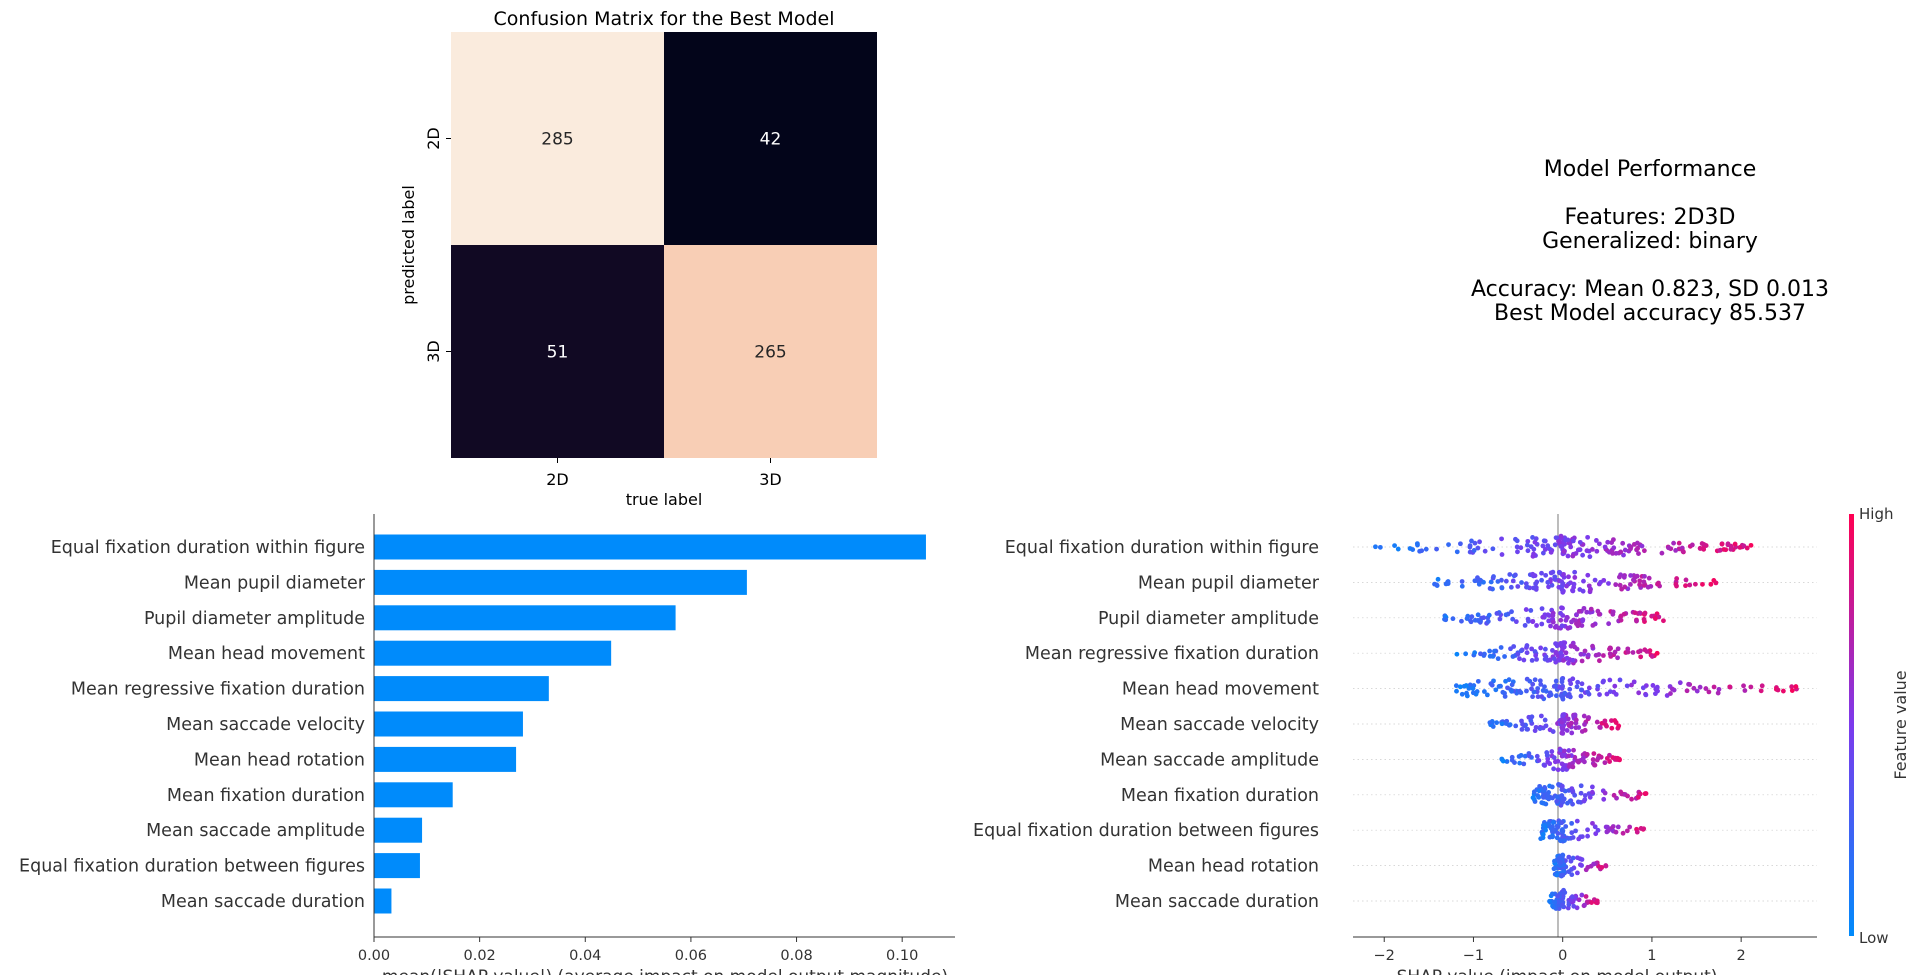  I want to click on swarm-category-label: Mean saccade amplitude, so click(1209, 760).